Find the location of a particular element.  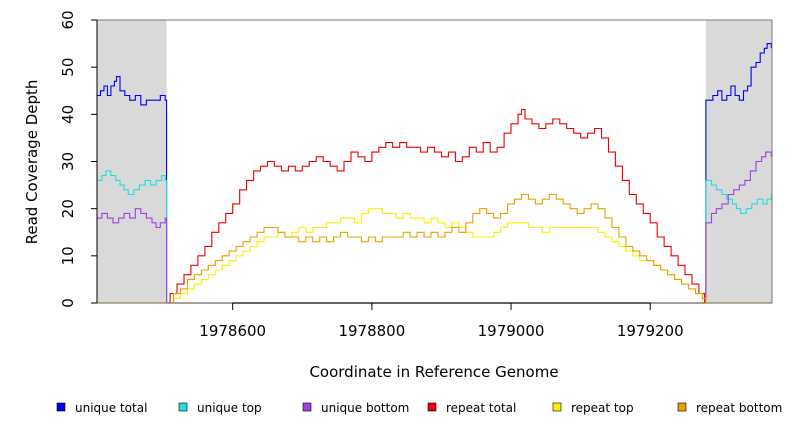

y-tick-label: 20 is located at coordinates (68, 208).